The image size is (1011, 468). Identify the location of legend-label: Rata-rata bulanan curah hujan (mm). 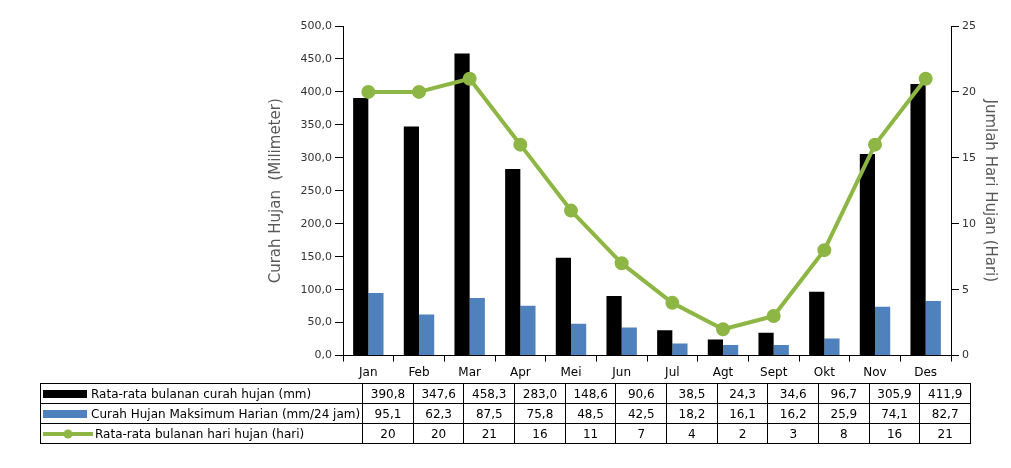
(201, 393).